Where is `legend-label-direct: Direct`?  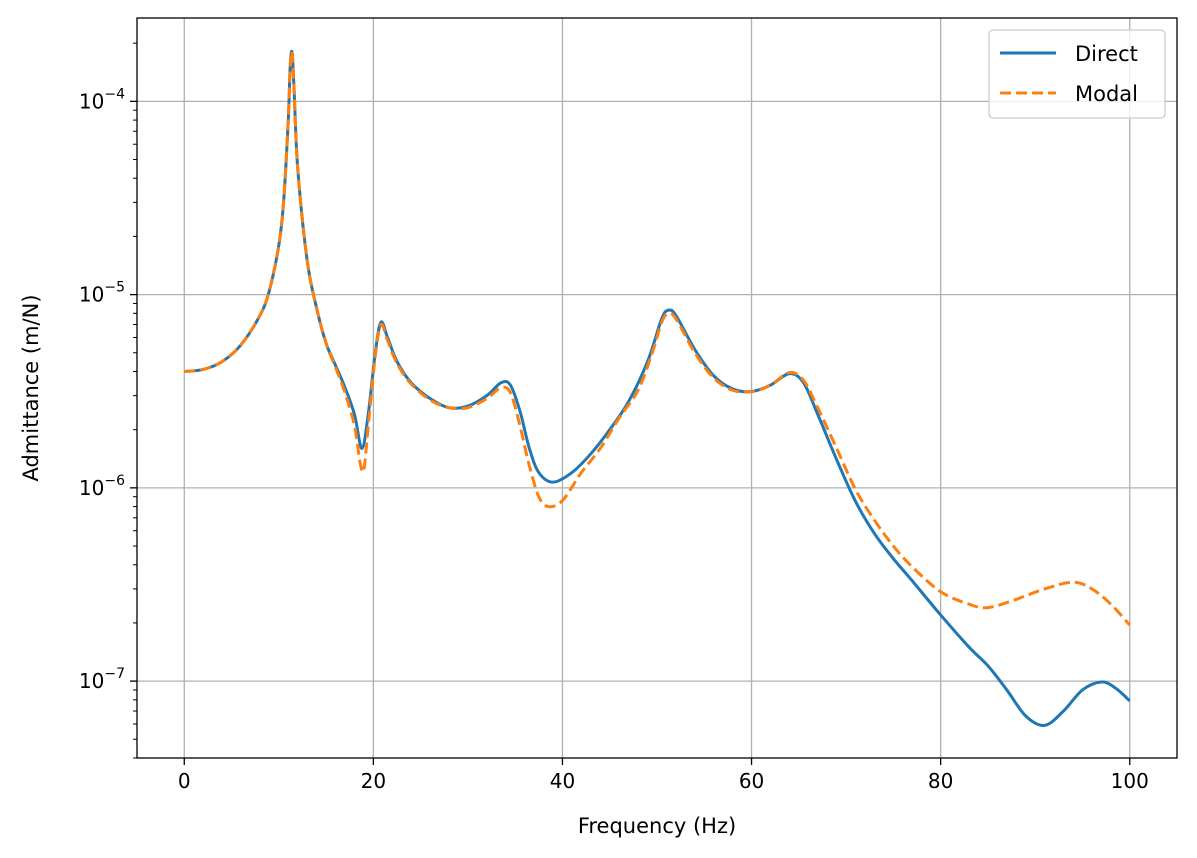
legend-label-direct: Direct is located at coordinates (1106, 54).